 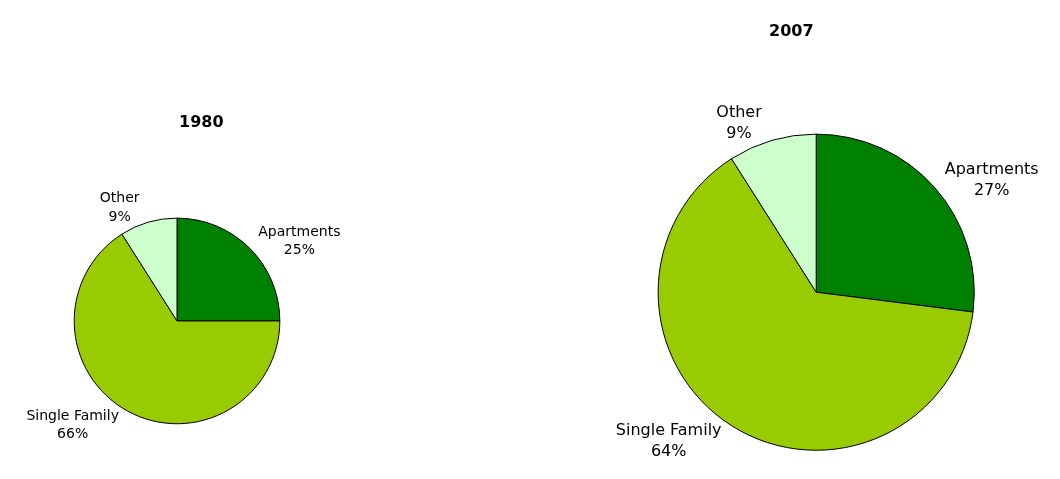 I want to click on chart-title: 1980, so click(x=201, y=121).